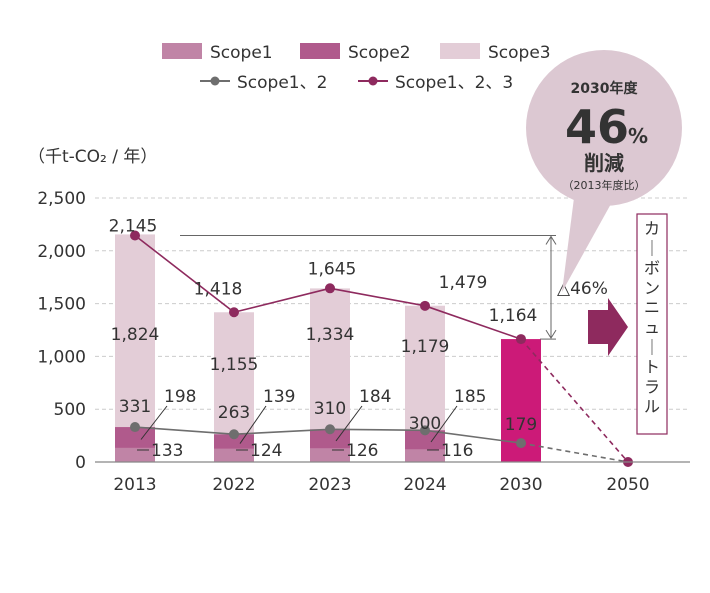 This screenshot has height=593, width=710. I want to click on scope1-label: 124, so click(266, 451).